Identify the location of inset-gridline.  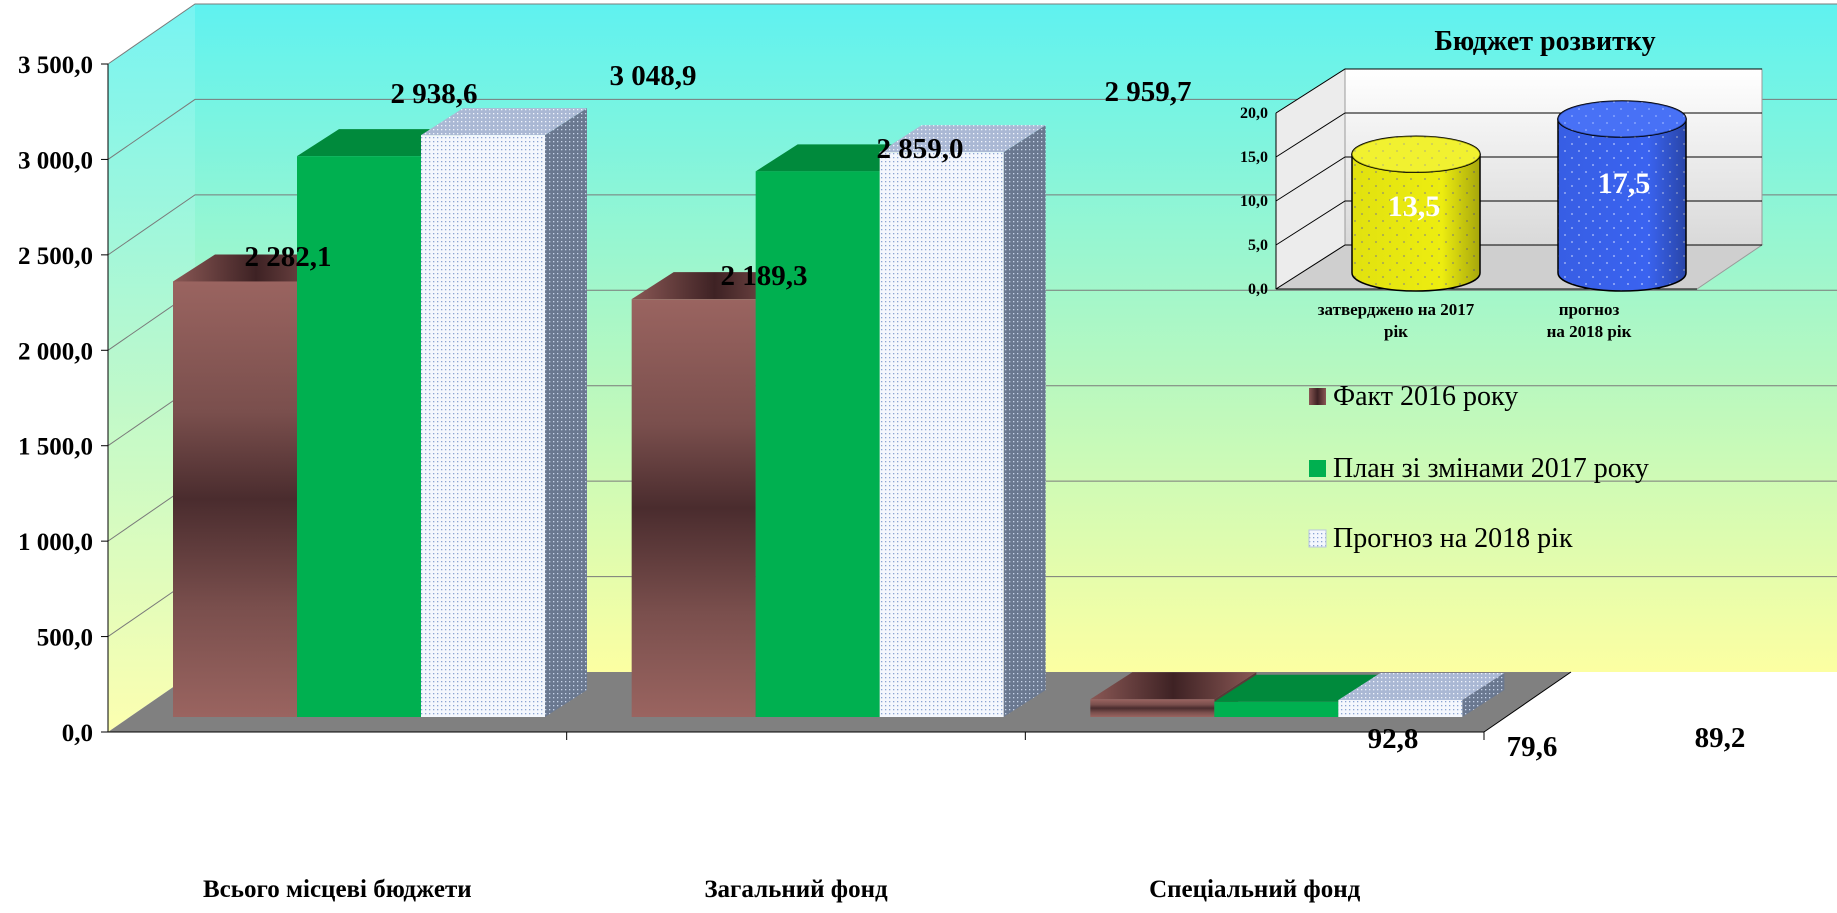
(1518, 91).